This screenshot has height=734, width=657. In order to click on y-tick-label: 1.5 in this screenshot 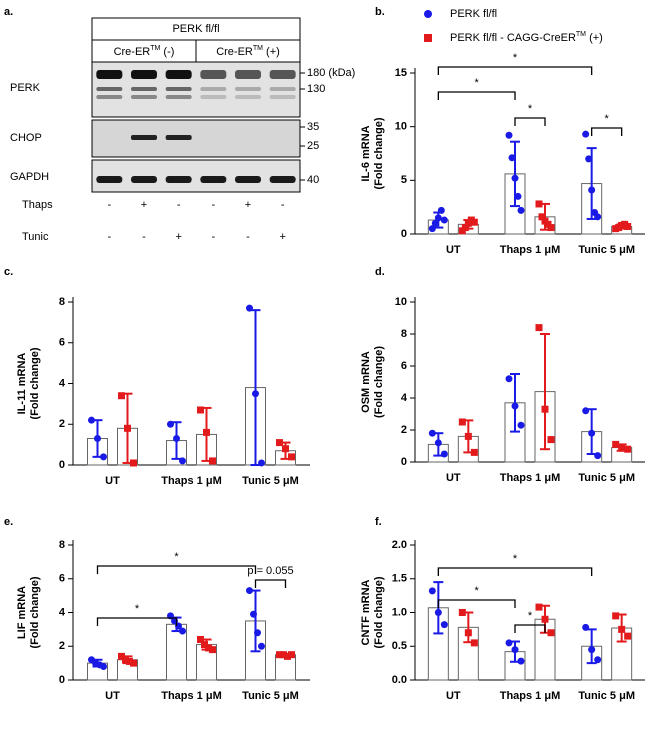, I will do `click(399, 579)`.